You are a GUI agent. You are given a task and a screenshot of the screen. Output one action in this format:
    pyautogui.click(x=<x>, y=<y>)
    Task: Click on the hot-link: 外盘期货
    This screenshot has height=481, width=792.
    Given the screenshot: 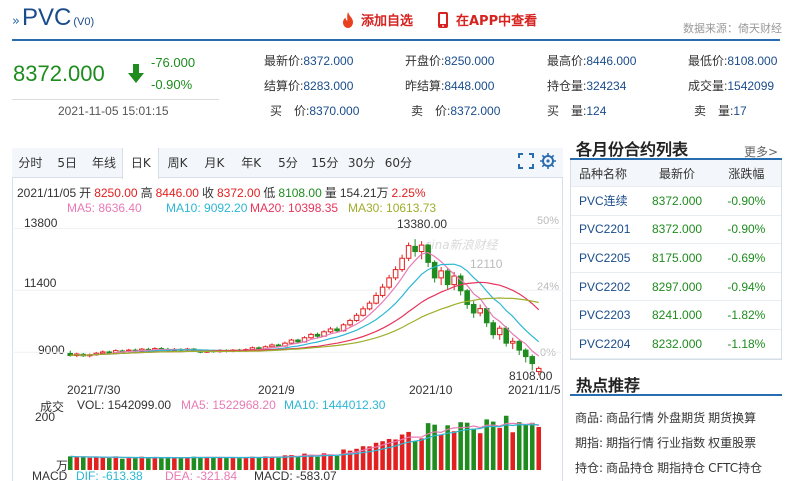 What is the action you would take?
    pyautogui.click(x=681, y=418)
    